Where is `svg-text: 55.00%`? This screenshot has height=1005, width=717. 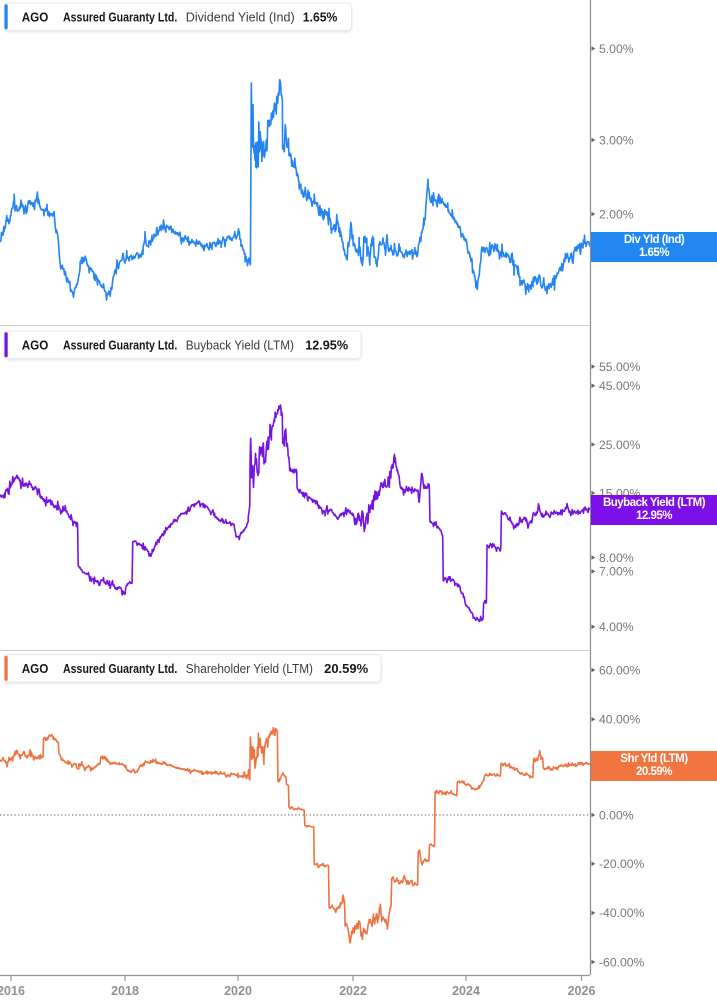
svg-text: 55.00% is located at coordinates (619, 367).